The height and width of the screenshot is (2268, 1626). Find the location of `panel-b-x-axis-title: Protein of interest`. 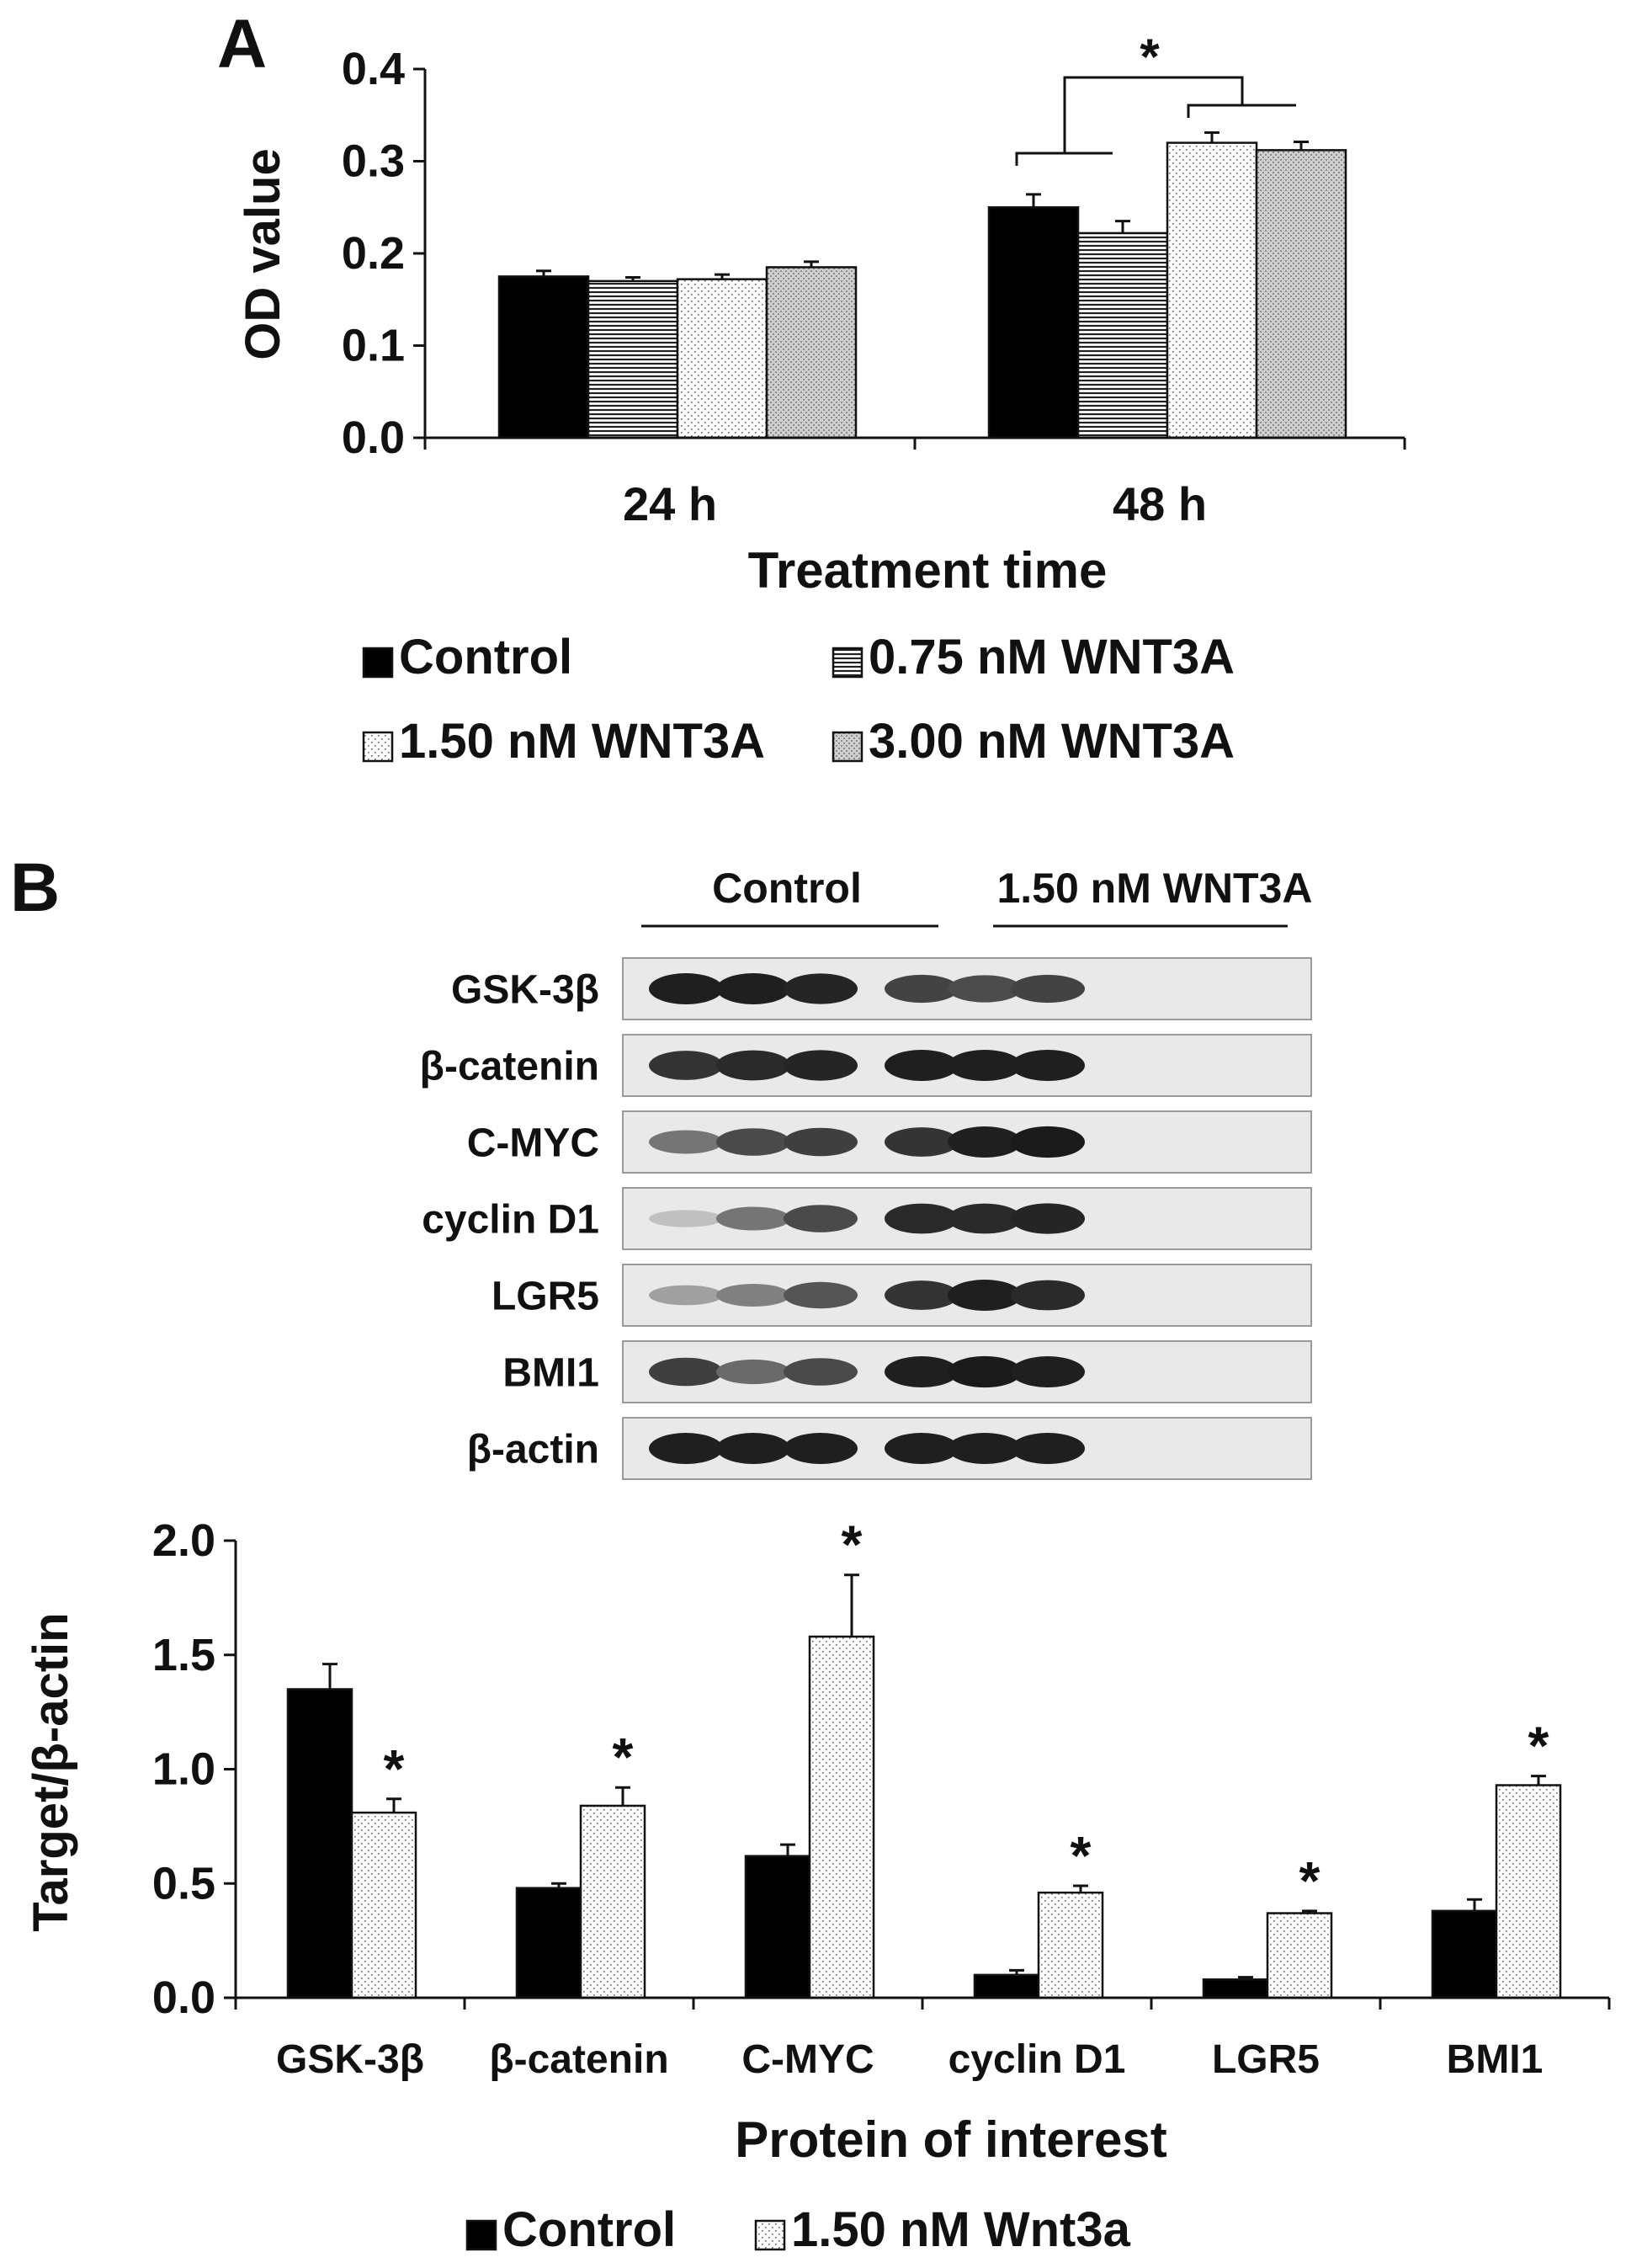

panel-b-x-axis-title: Protein of interest is located at coordinates (950, 2139).